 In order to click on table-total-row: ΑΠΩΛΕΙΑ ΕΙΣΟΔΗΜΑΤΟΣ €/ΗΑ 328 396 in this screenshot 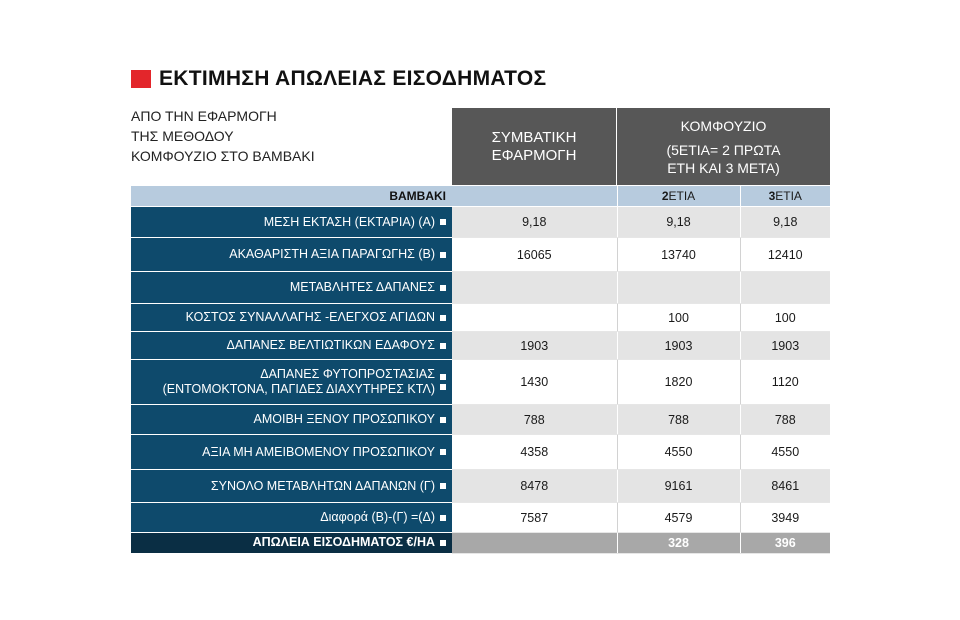, I will do `click(480, 543)`.